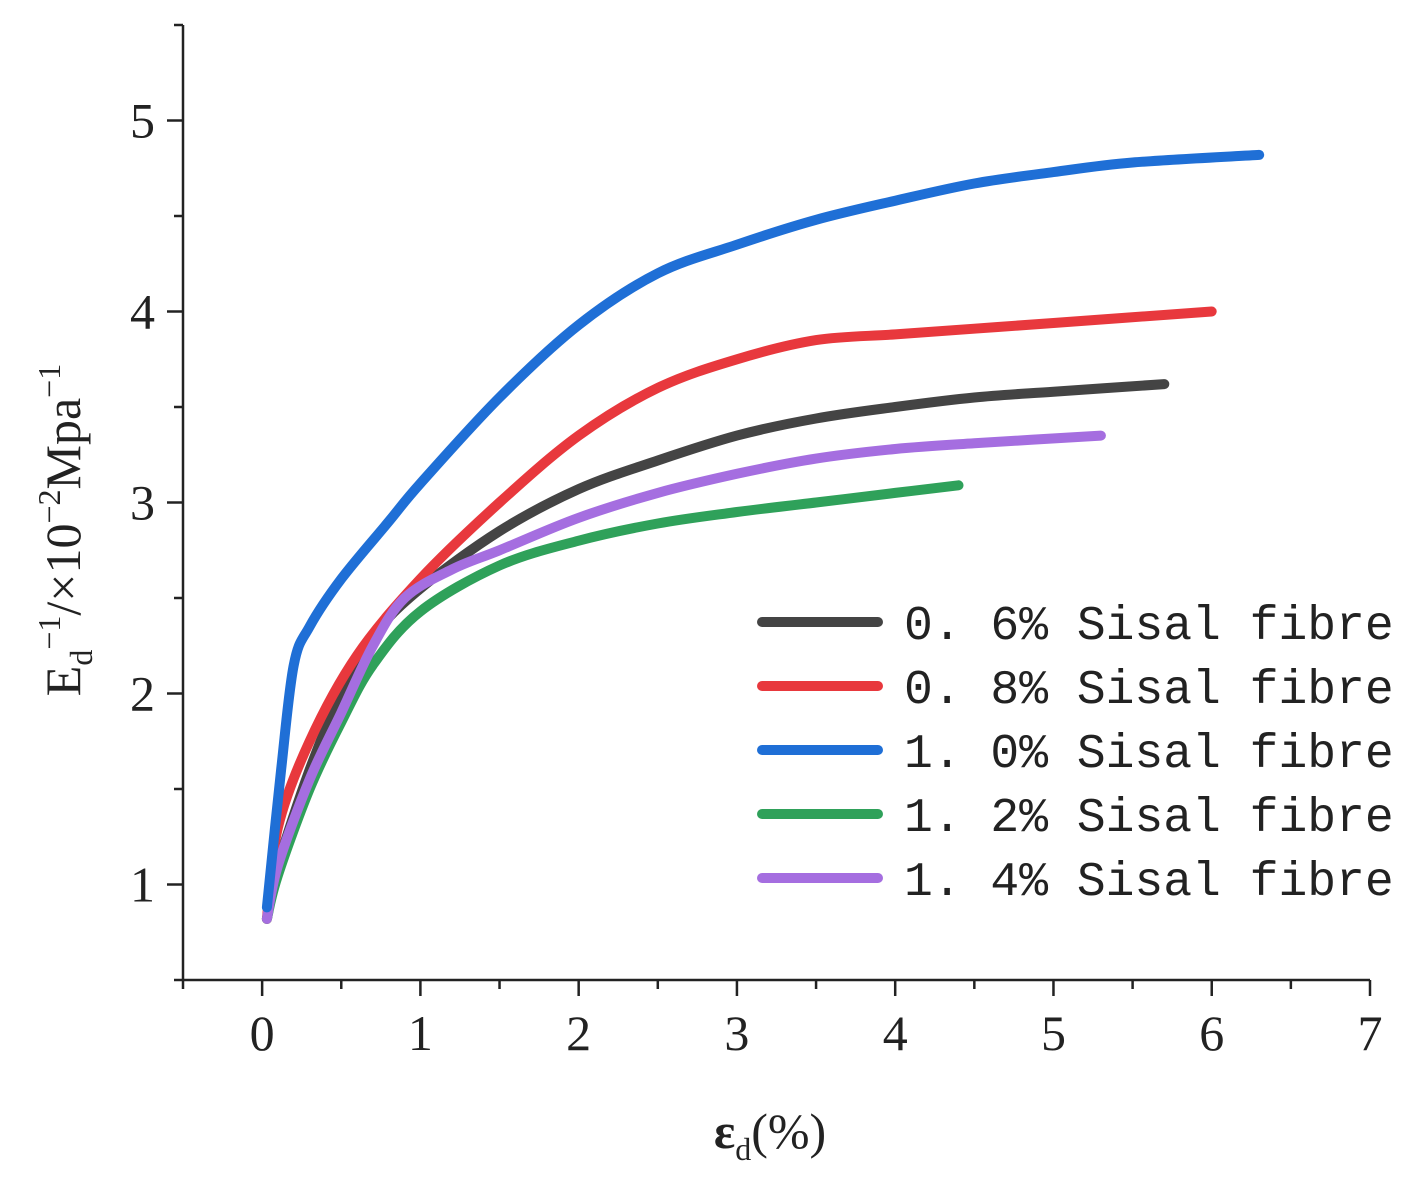 The height and width of the screenshot is (1183, 1402). Describe the element at coordinates (1149, 883) in the screenshot. I see `legend-label: 1. 4% Sisal fibre` at that location.